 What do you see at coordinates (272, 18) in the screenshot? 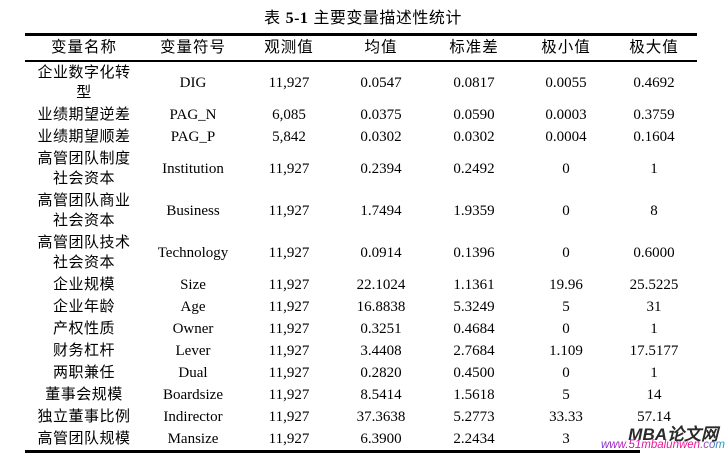
I see `caption-prefix: 表` at bounding box center [272, 18].